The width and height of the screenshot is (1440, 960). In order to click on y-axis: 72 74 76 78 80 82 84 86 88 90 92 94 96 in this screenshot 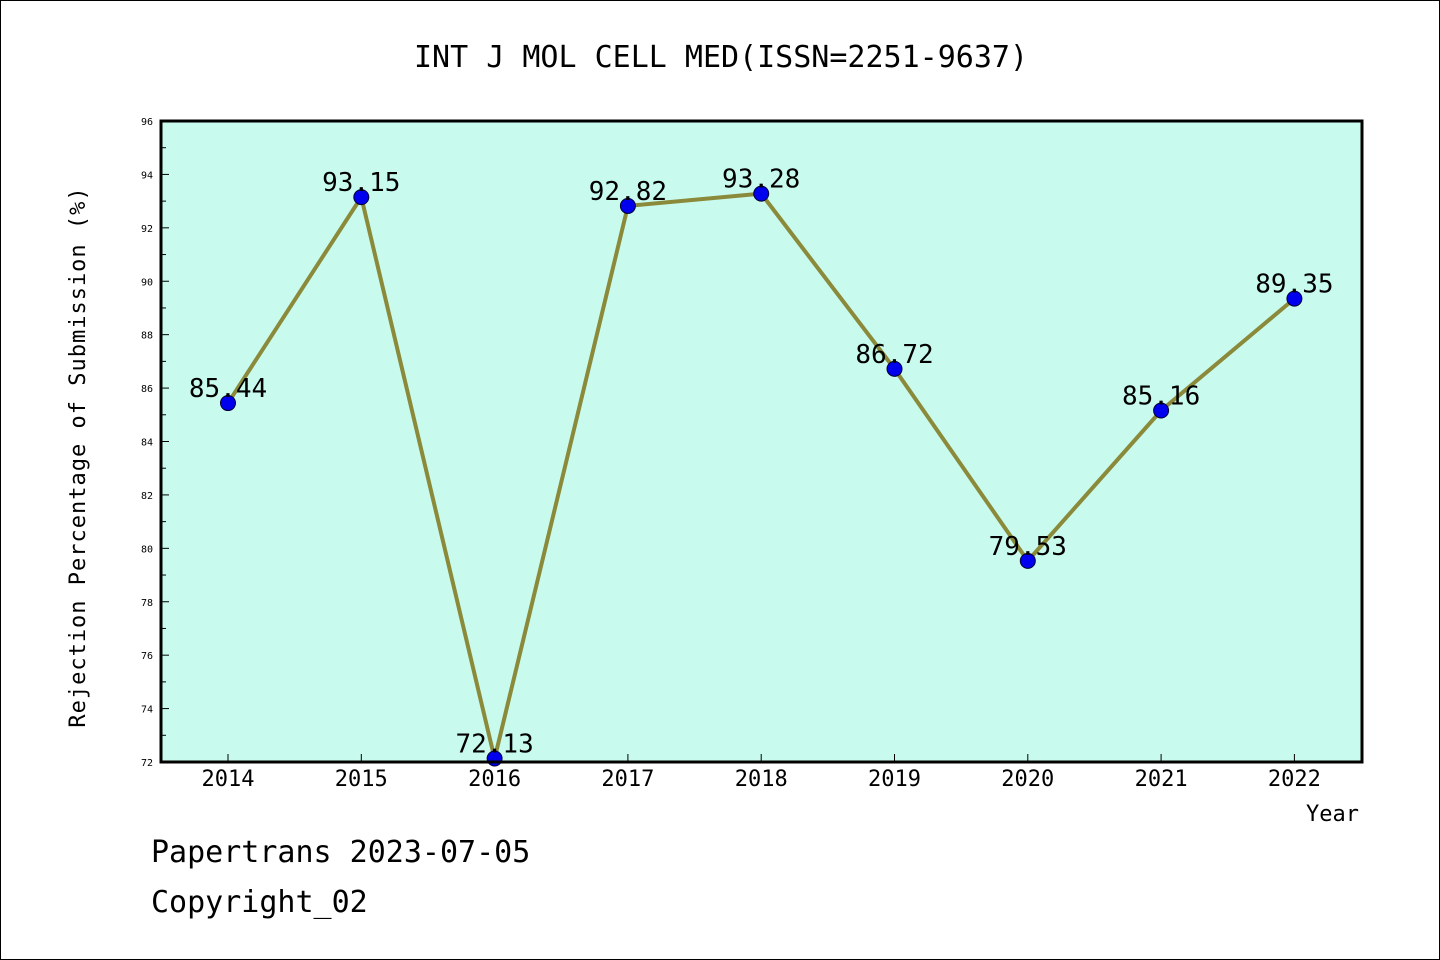, I will do `click(155, 443)`.